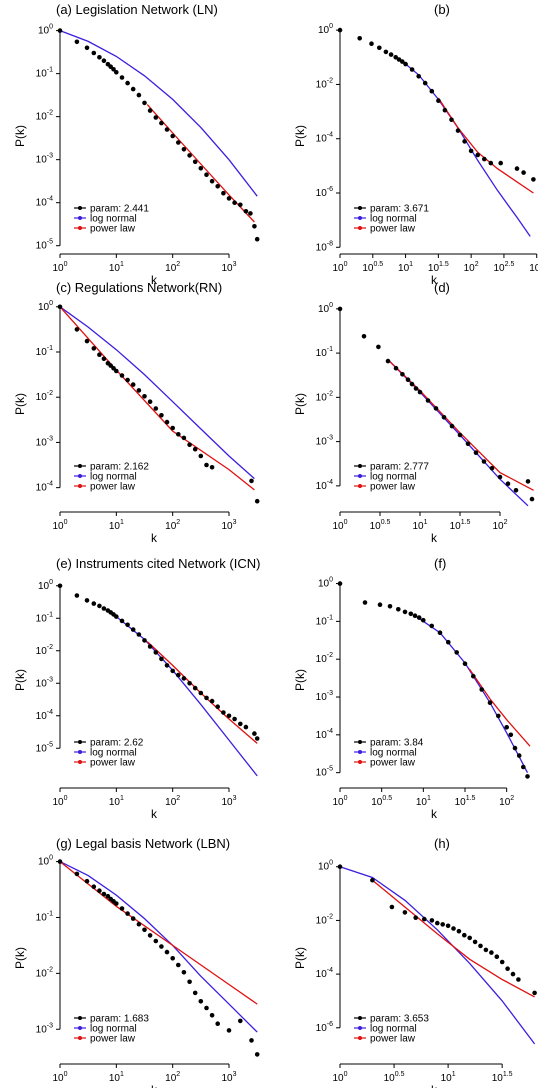 The image size is (538, 1088). I want to click on x-tick-label: 10², so click(172, 267).